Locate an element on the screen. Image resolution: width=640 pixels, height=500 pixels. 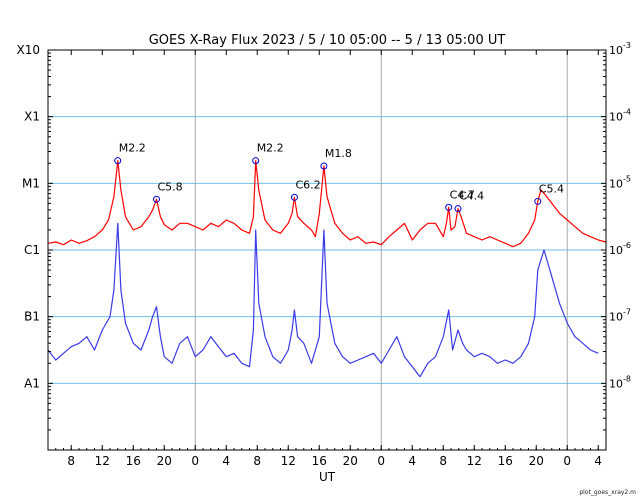
y-tick-exponent: -7 is located at coordinates (627, 312).